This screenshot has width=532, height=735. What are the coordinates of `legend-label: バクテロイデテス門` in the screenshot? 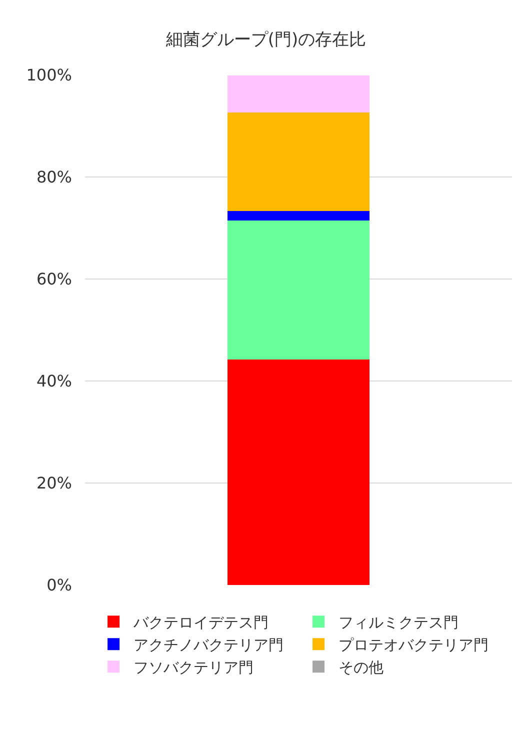 It's located at (200, 623).